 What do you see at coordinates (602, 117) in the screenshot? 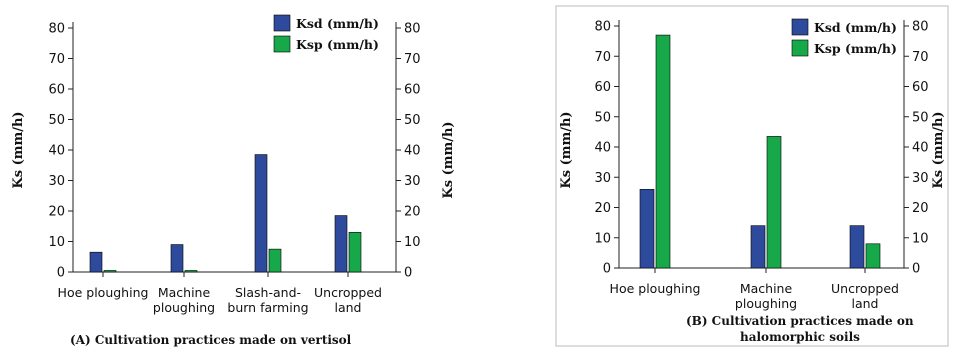
I see `chart-b-left-tick-label: 50` at bounding box center [602, 117].